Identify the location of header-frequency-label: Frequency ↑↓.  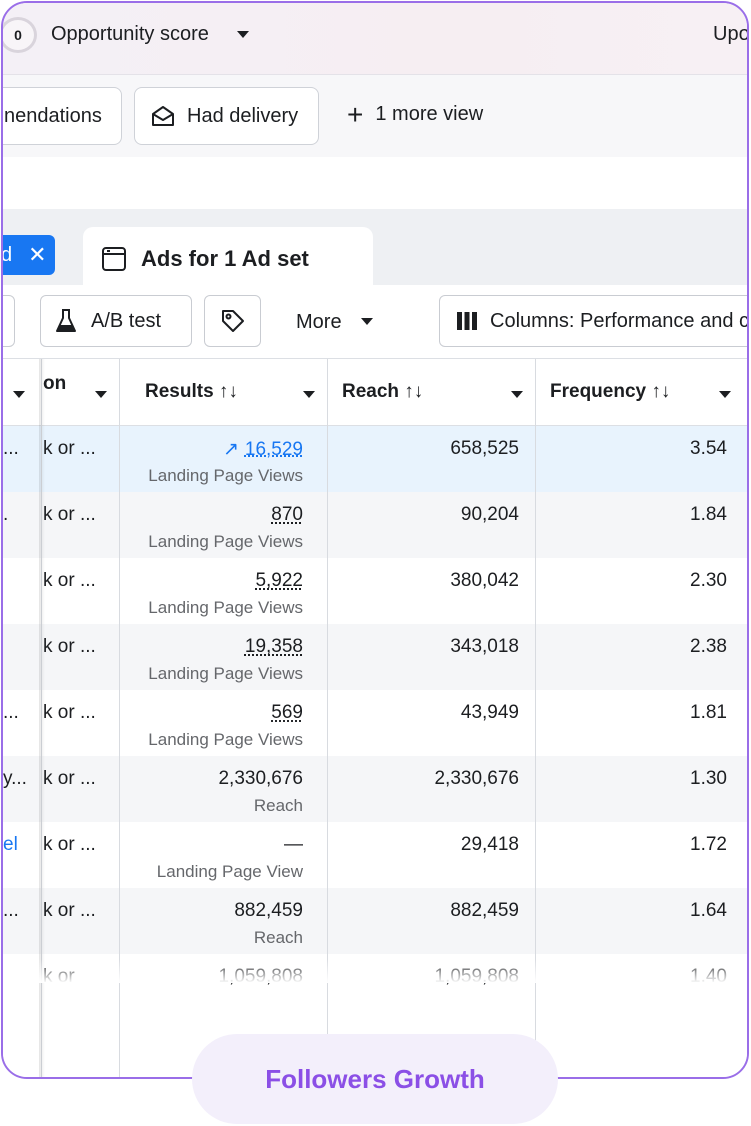
(610, 391).